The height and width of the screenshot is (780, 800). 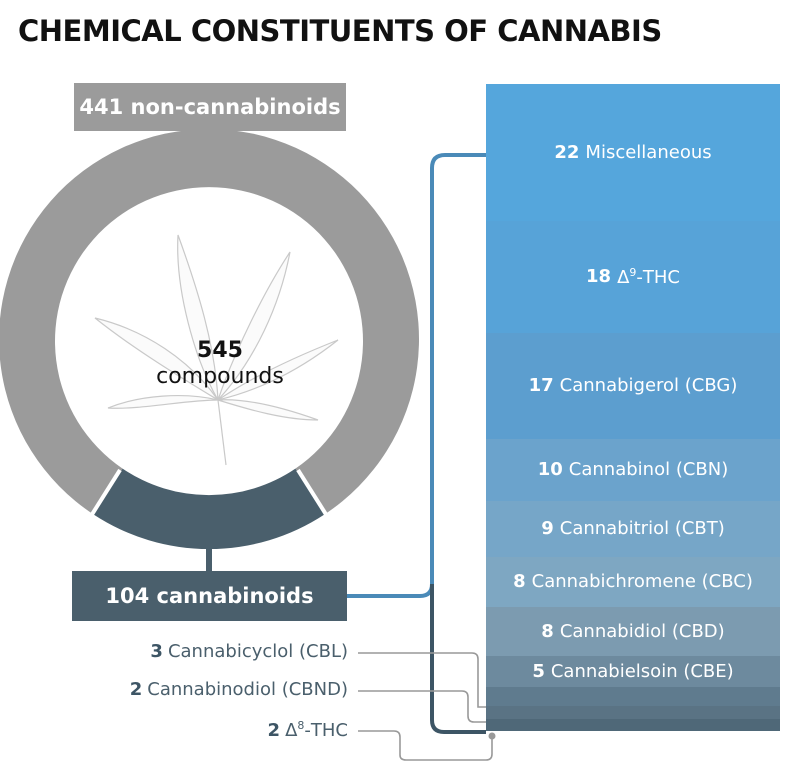 I want to click on segment-cbl, so click(x=633, y=697).